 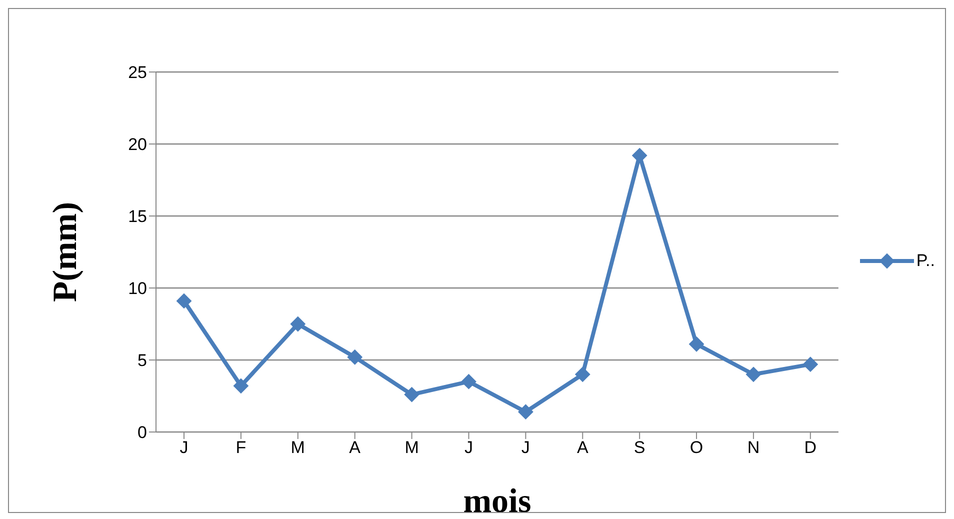 What do you see at coordinates (137, 72) in the screenshot?
I see `y-tick-label: 25` at bounding box center [137, 72].